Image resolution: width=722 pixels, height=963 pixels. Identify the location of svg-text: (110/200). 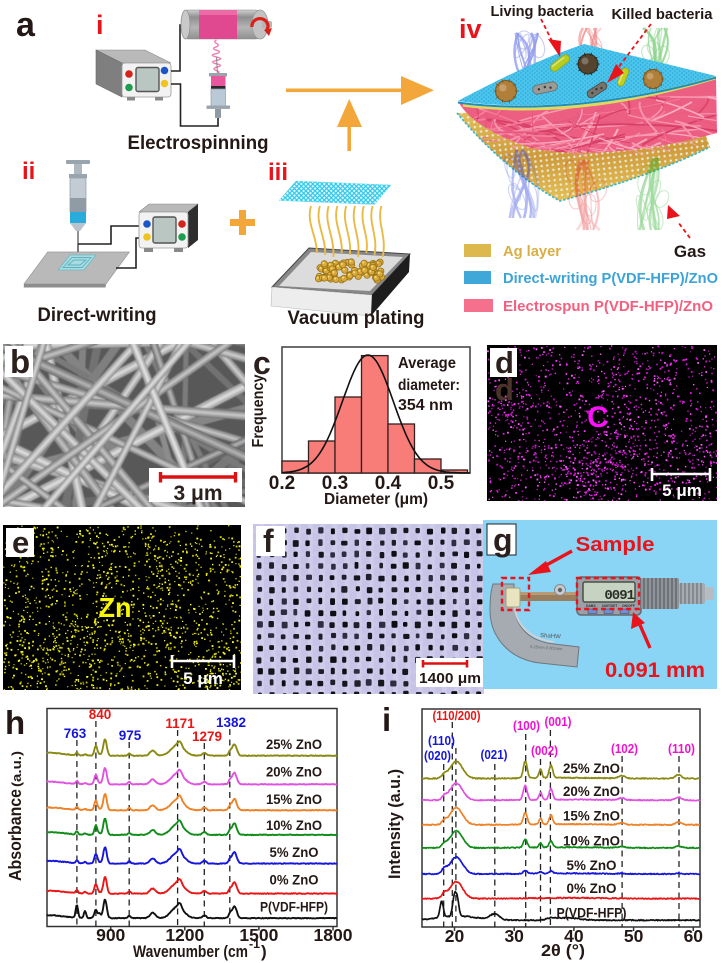
(457, 715).